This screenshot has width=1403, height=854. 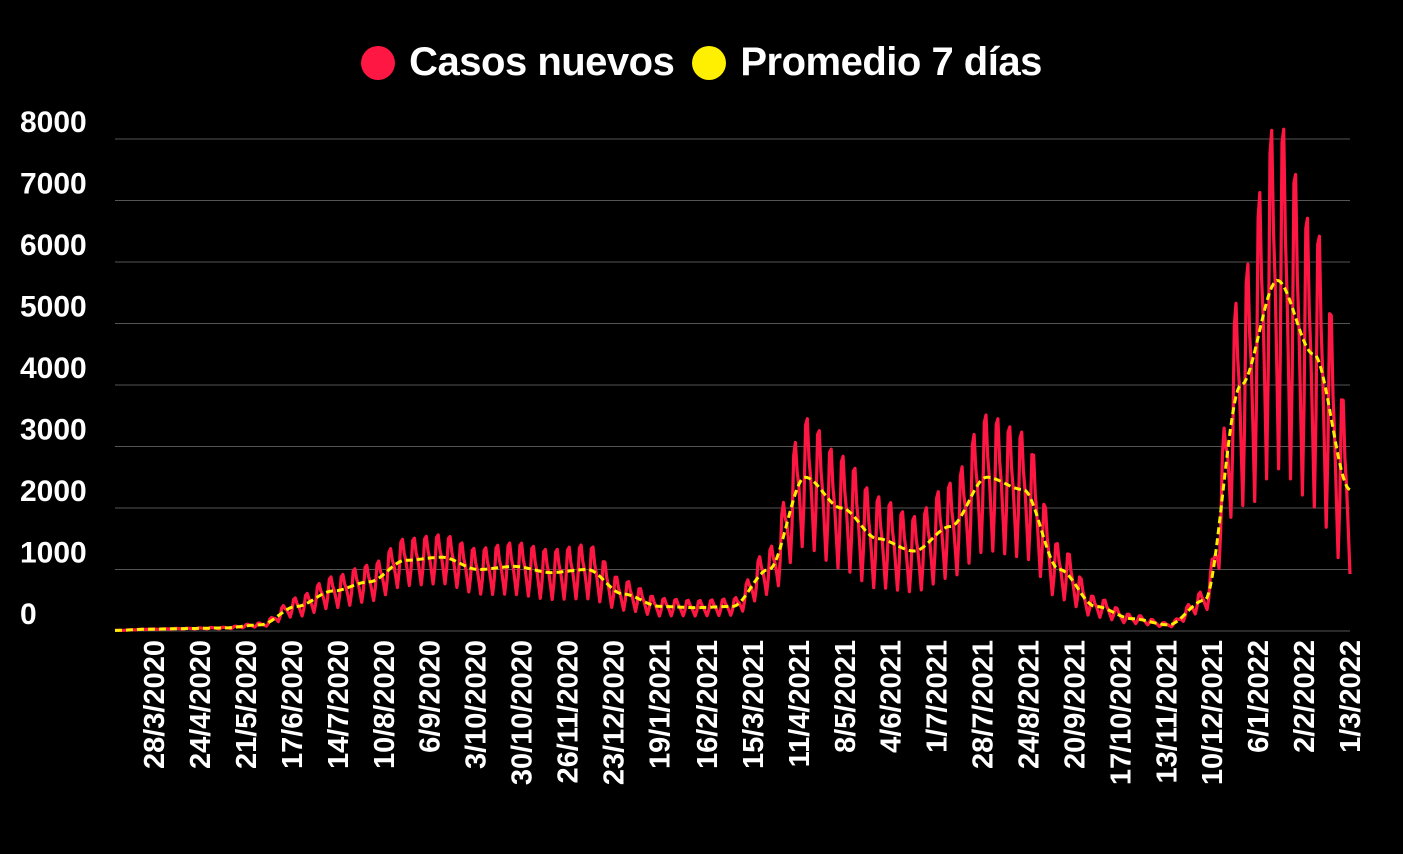 I want to click on x-tick-label: 23/12/2020, so click(x=614, y=712).